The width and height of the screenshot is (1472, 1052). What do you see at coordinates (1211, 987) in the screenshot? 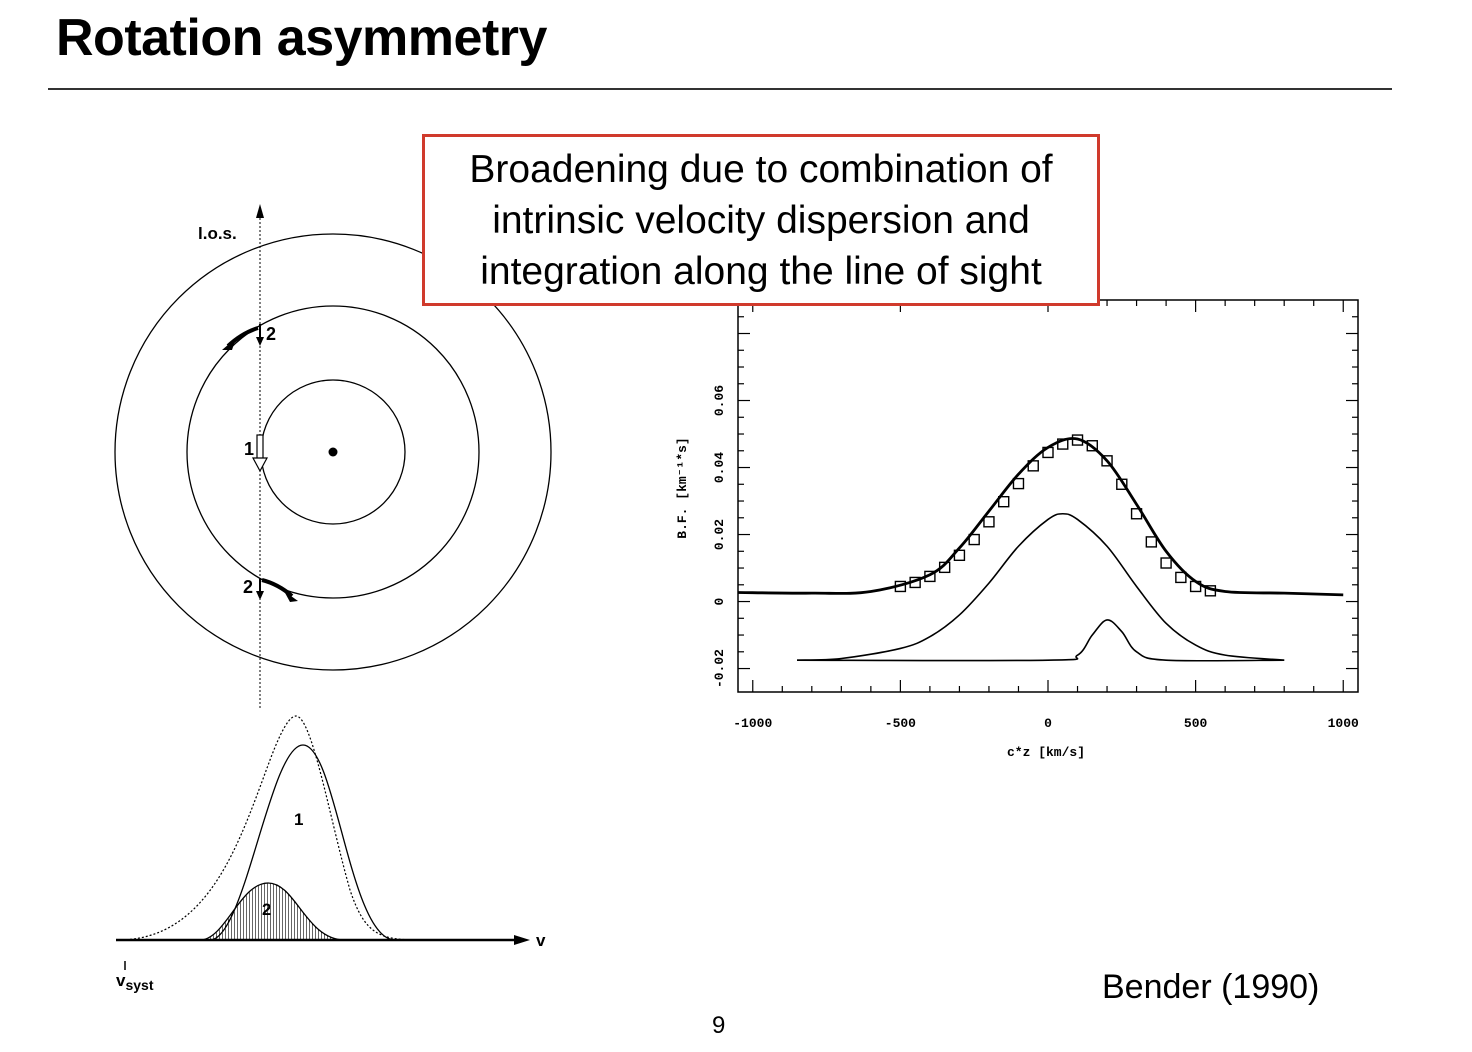
I see `citation: Bender (1990)` at bounding box center [1211, 987].